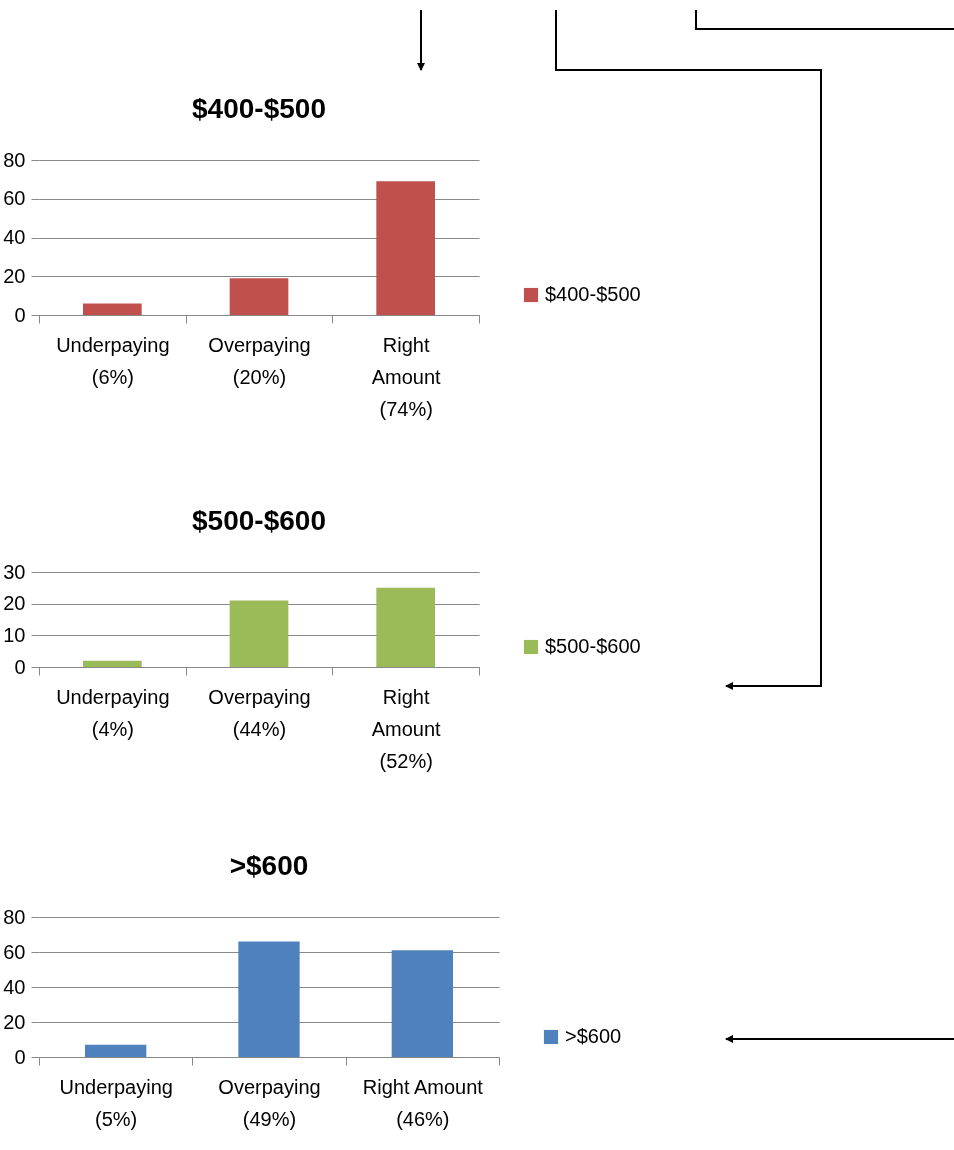  What do you see at coordinates (259, 360) in the screenshot?
I see `x-tick-label: Overpaying (20%)` at bounding box center [259, 360].